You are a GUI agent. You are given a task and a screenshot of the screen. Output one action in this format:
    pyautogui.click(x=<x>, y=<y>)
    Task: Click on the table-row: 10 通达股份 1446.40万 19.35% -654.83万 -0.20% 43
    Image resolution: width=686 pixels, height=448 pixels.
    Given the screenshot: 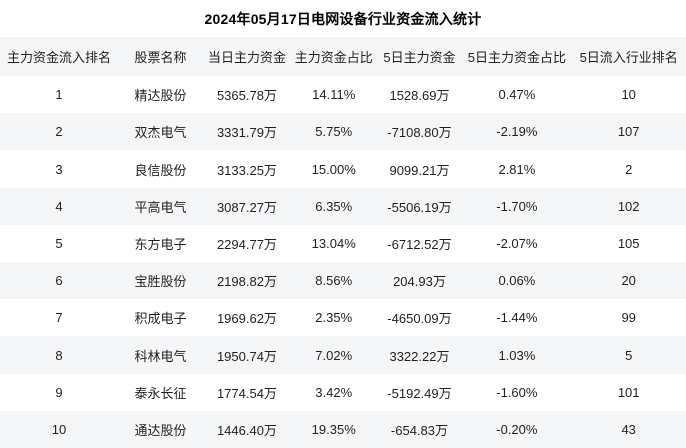 What is the action you would take?
    pyautogui.click(x=343, y=429)
    